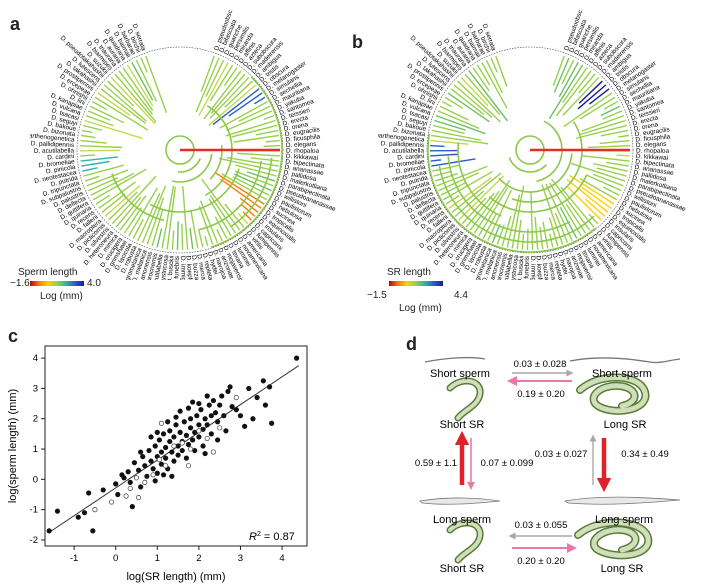 The height and width of the screenshot is (587, 703). Describe the element at coordinates (436, 463) in the screenshot. I see `rate-bl-to-tl: 0.59 ± 1.1` at that location.